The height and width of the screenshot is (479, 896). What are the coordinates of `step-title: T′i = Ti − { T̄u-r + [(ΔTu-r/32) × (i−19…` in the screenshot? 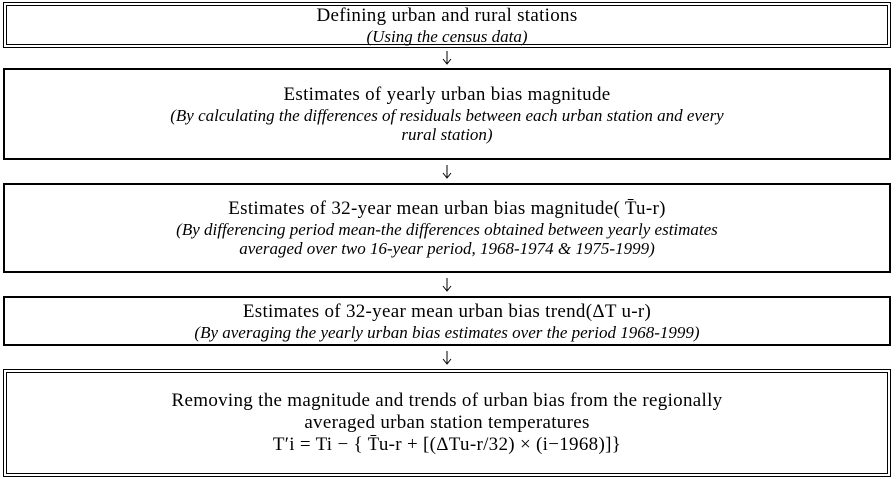 It's located at (447, 444).